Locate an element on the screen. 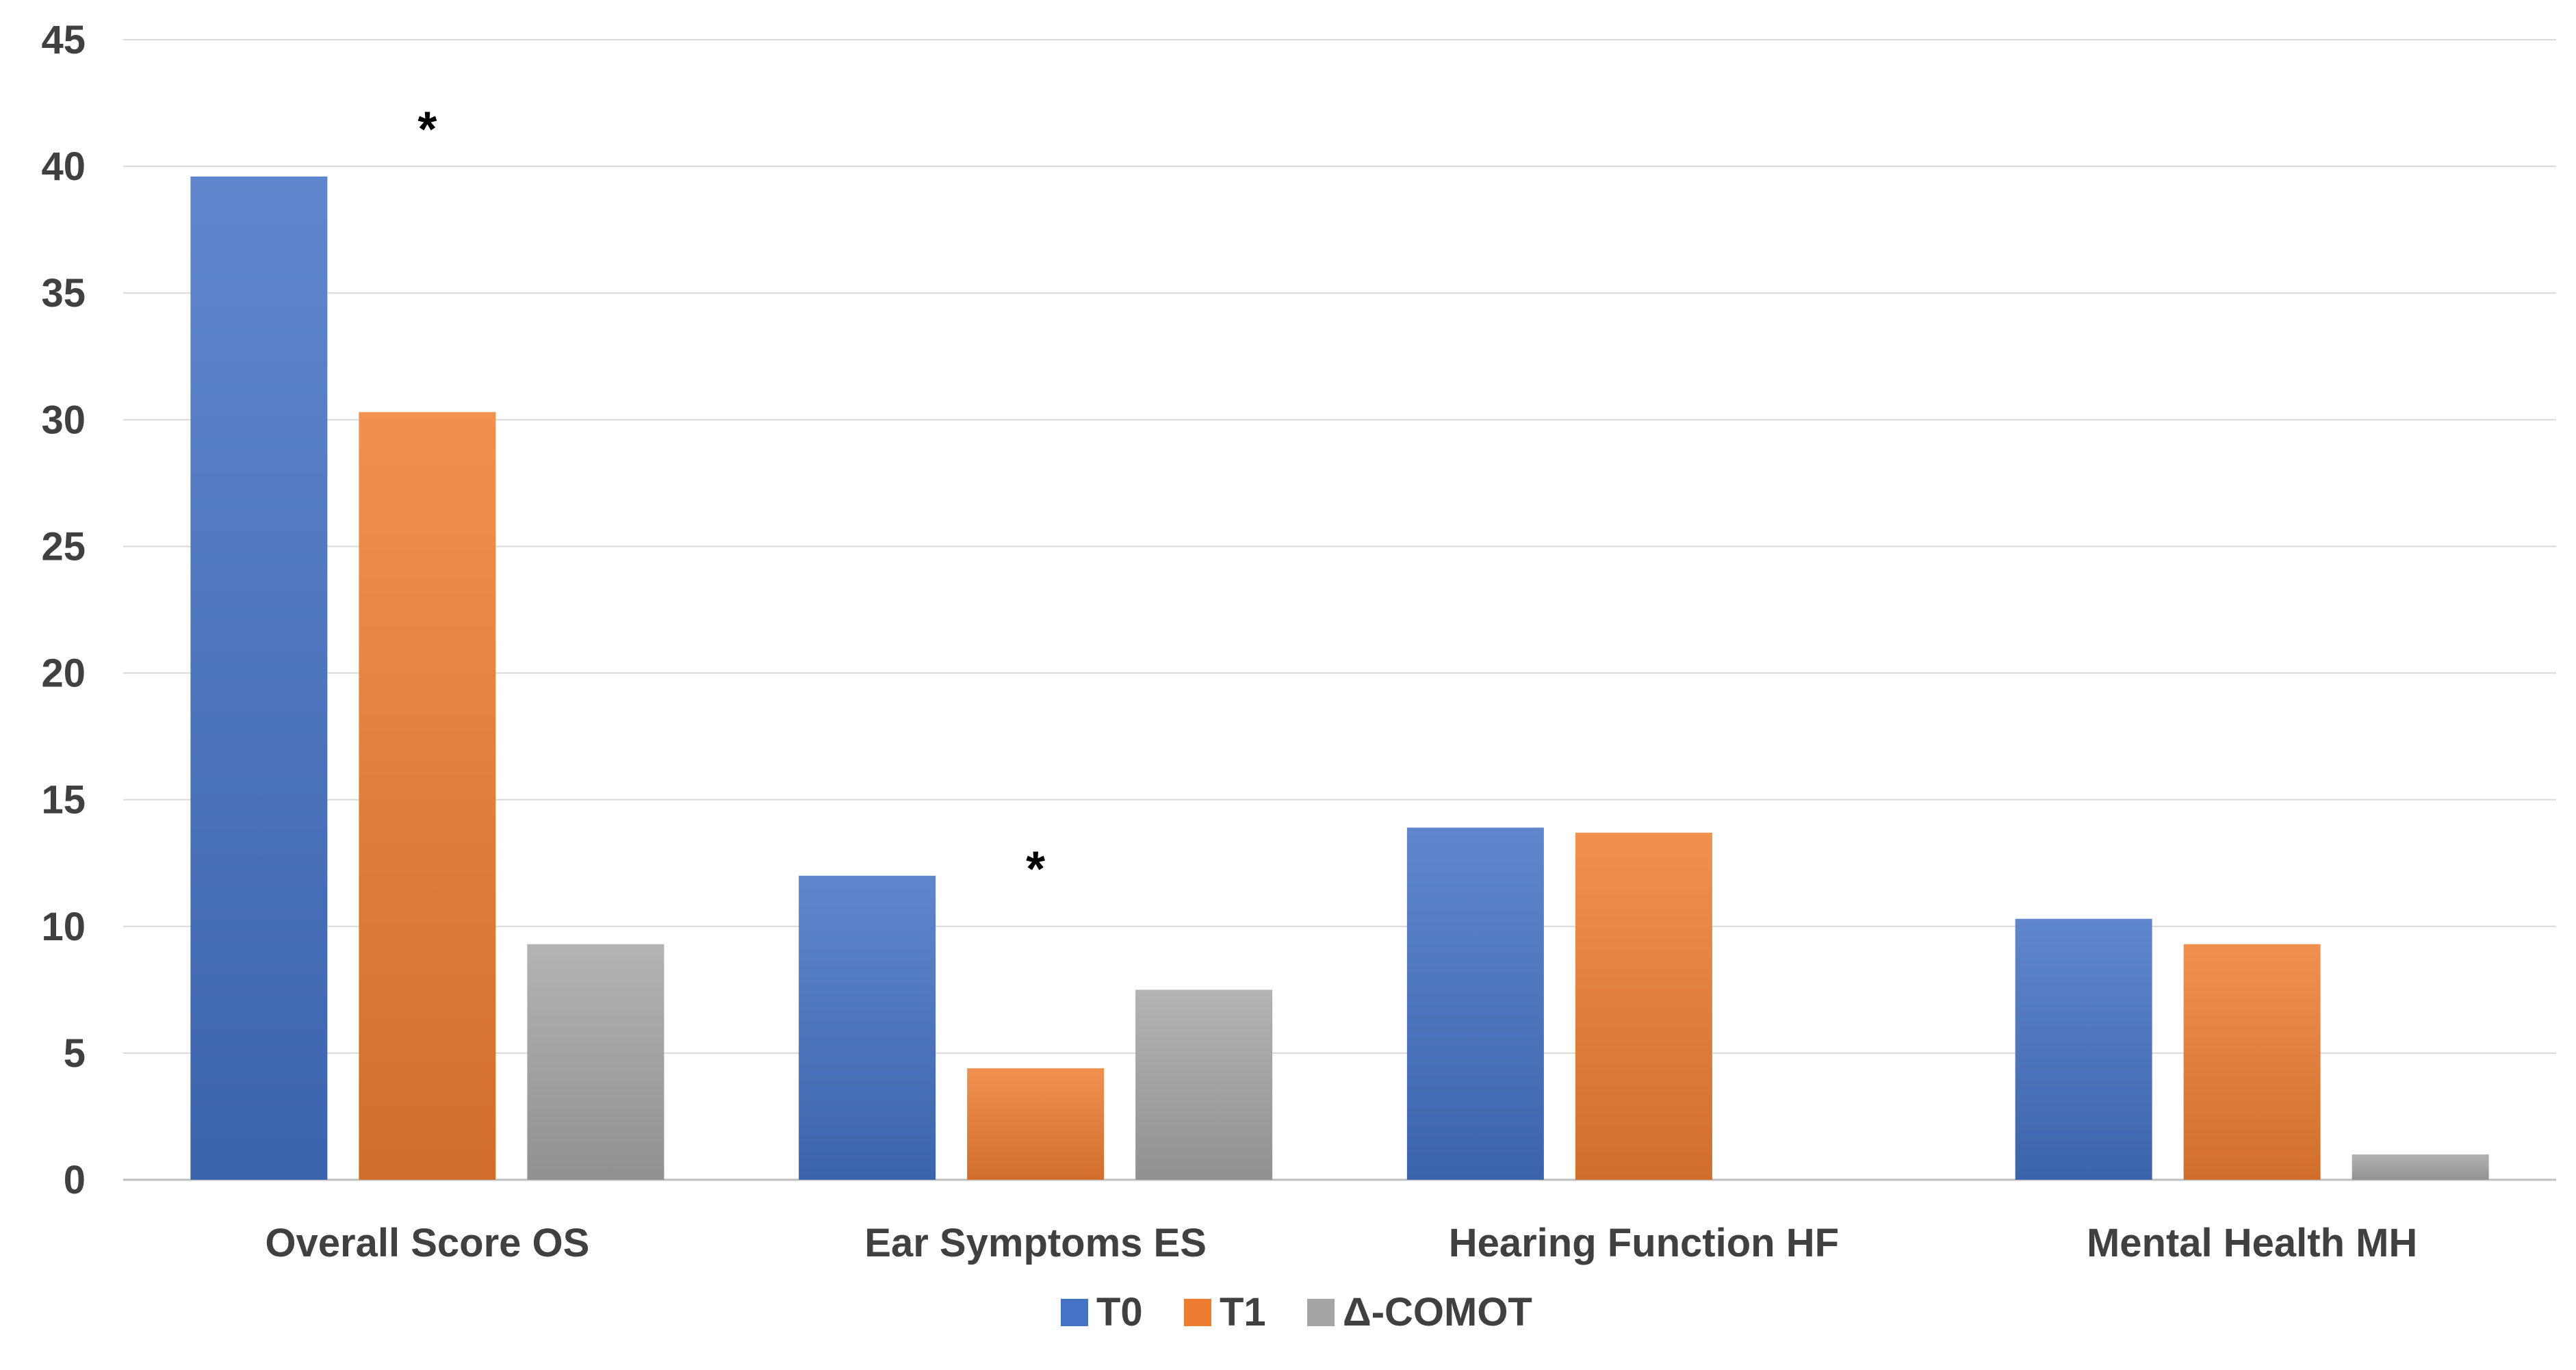 The image size is (2576, 1370). y-tick-label: 10 is located at coordinates (63, 927).